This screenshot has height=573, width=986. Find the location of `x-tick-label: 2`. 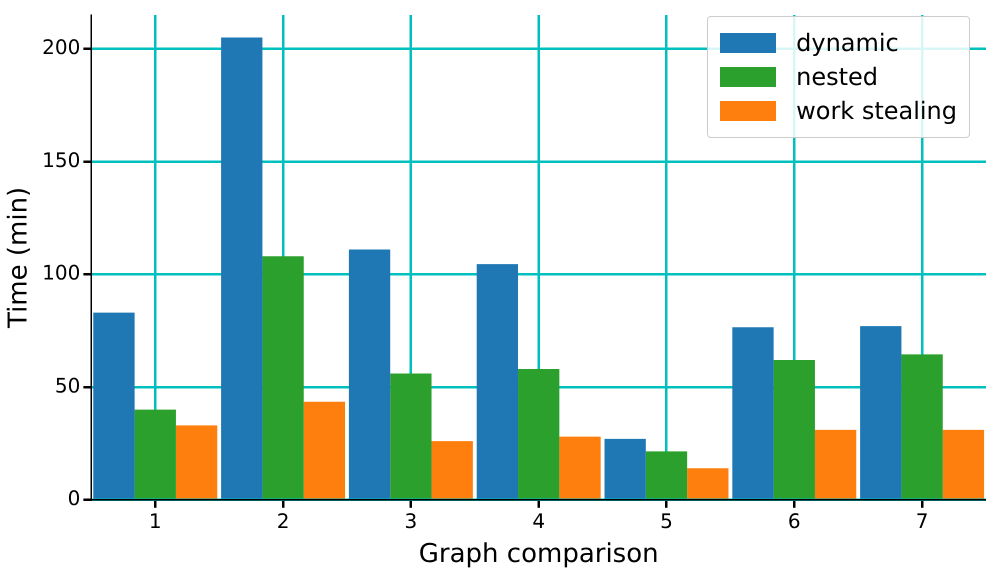

x-tick-label: 2 is located at coordinates (283, 521).